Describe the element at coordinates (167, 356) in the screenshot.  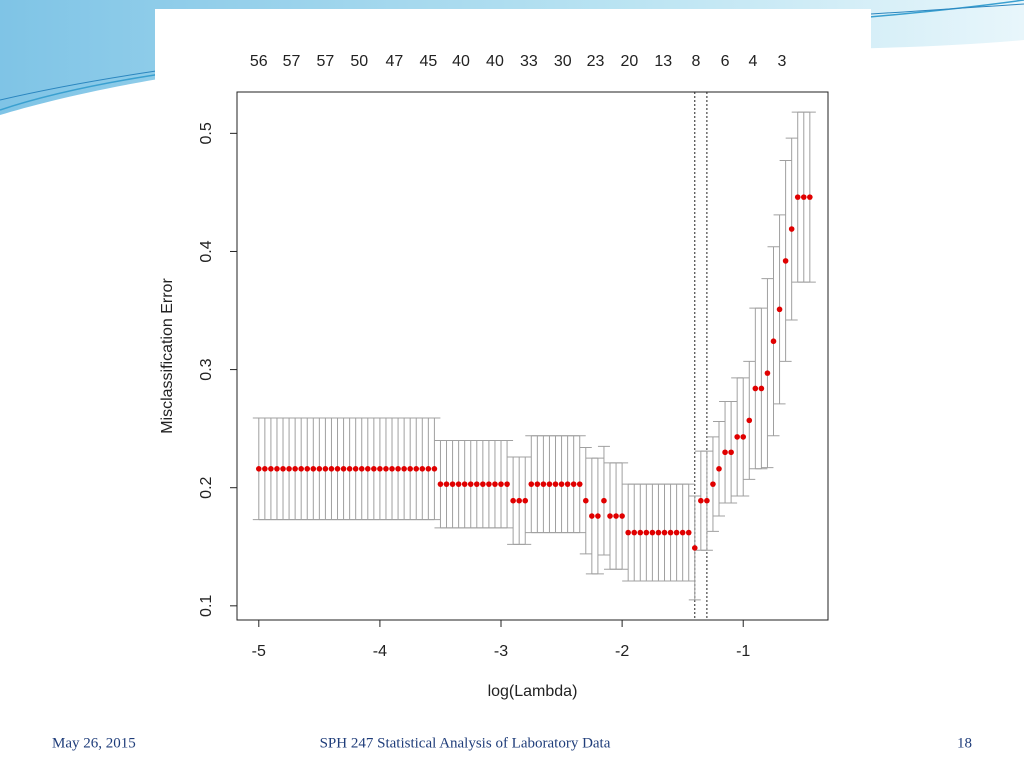
I see `y-axis-label: Misclassification Error` at that location.